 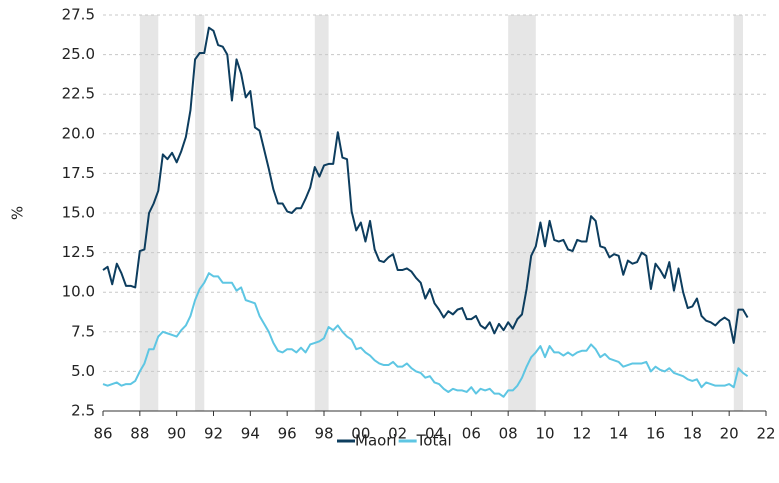 What do you see at coordinates (83, 411) in the screenshot?
I see `y-tick-label: 2.5` at bounding box center [83, 411].